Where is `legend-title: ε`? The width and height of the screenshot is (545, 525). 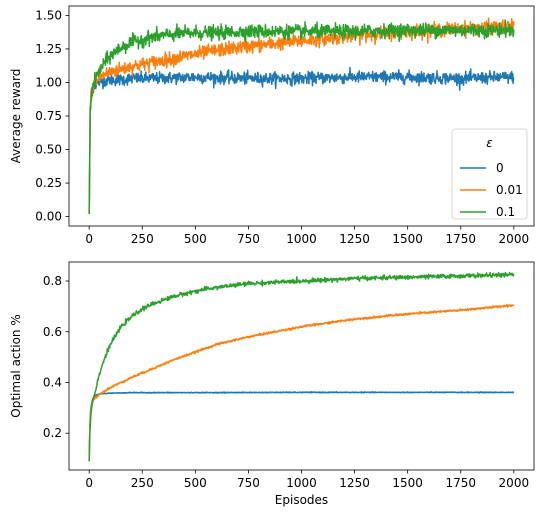 legend-title: ε is located at coordinates (489, 143).